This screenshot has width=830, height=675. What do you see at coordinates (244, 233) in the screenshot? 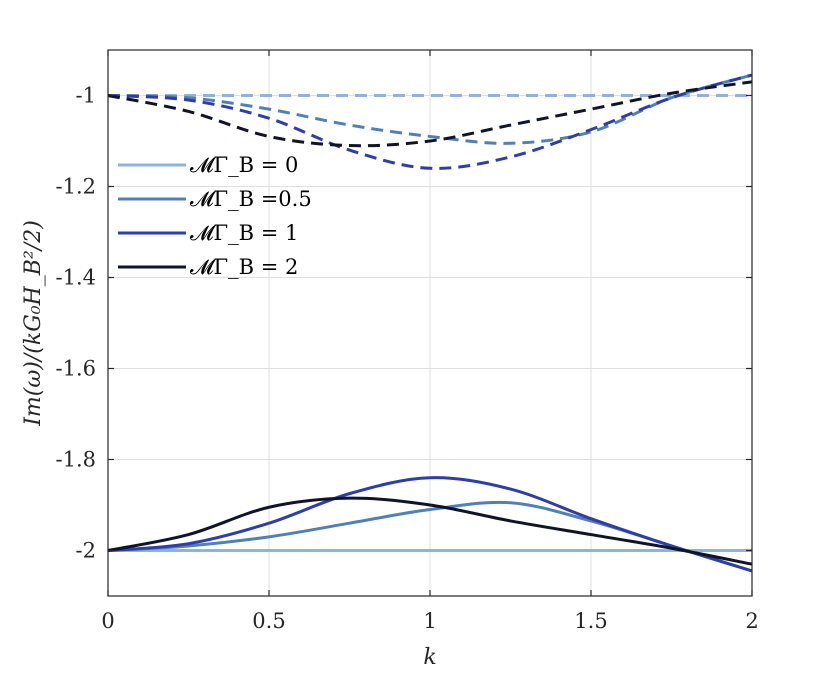
I see `legend-label: 𝓜Γ_B = 1` at bounding box center [244, 233].